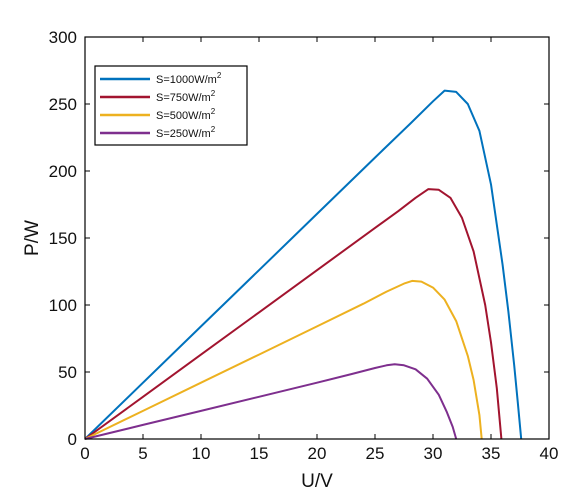 The height and width of the screenshot is (500, 582). I want to click on legend-label-0: S=1000W/m2, so click(189, 78).